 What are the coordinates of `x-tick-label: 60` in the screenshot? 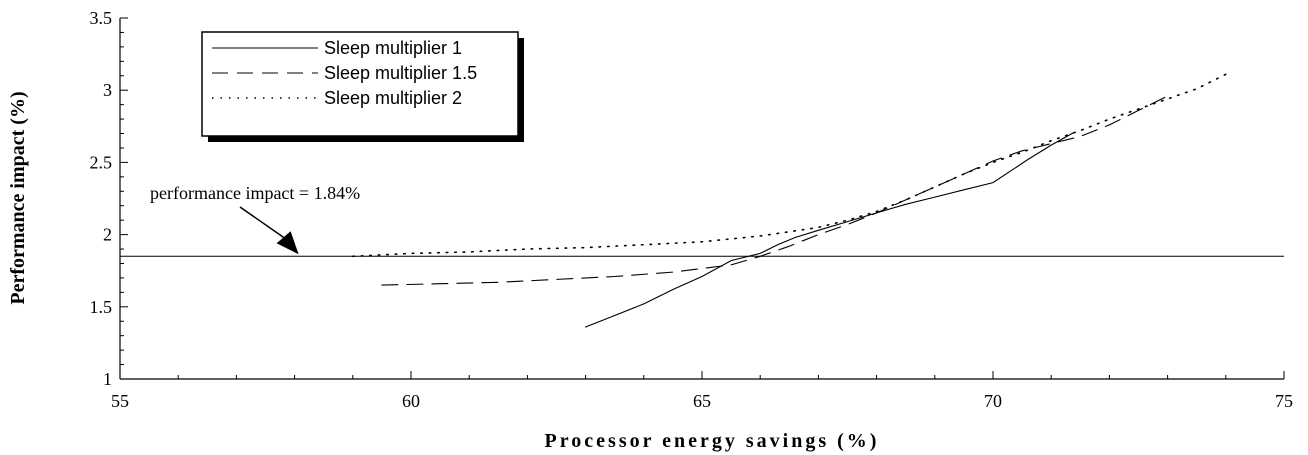 It's located at (411, 401).